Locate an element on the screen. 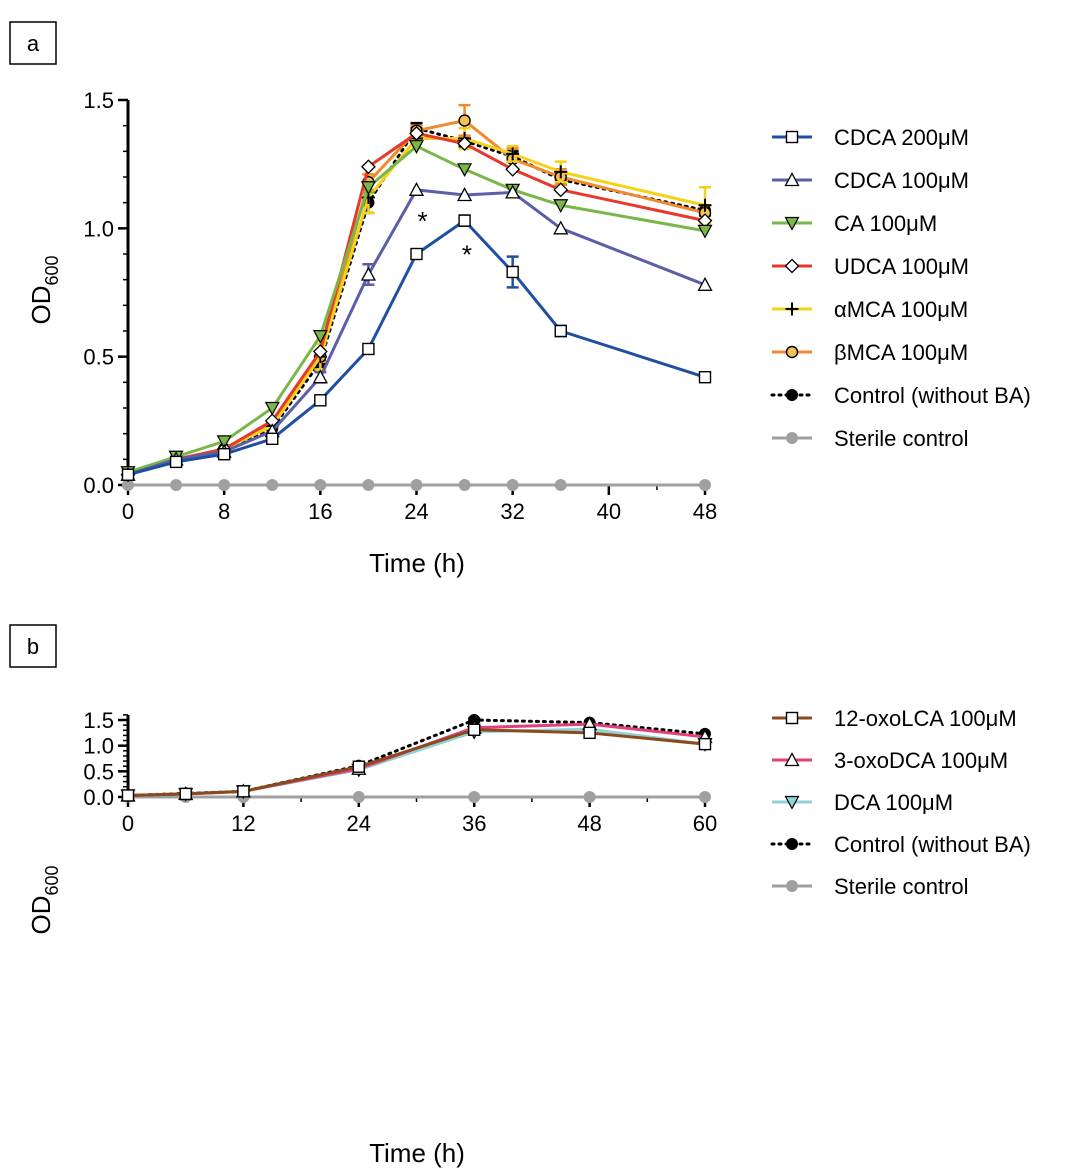 The image size is (1065, 1173). legend-item: βMCA 100μM is located at coordinates (870, 352).